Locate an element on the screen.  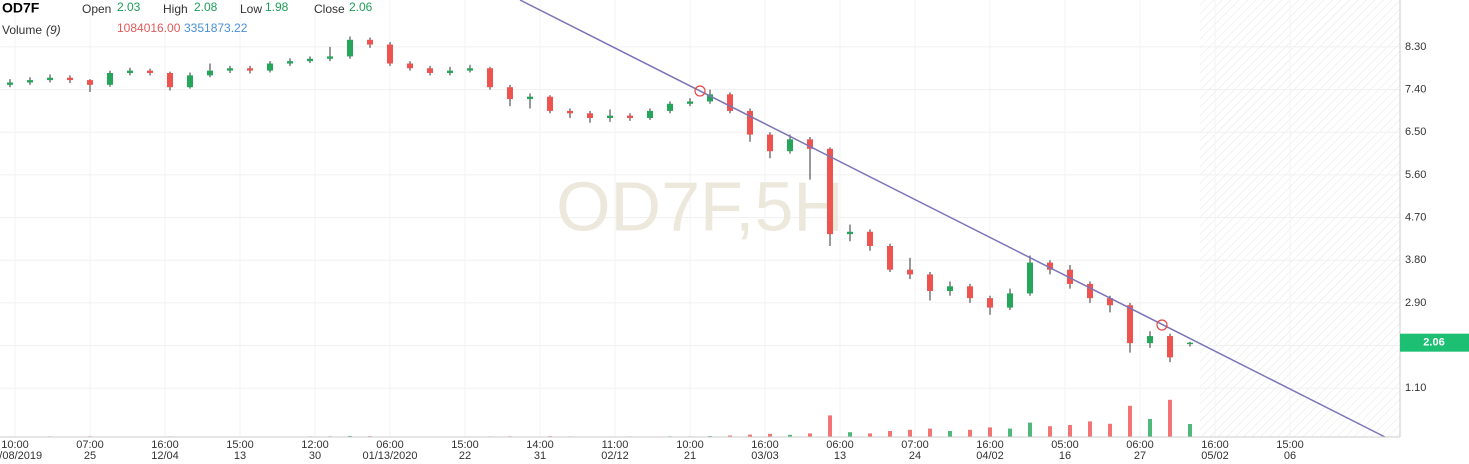
volume-period: (9) is located at coordinates (53, 30).